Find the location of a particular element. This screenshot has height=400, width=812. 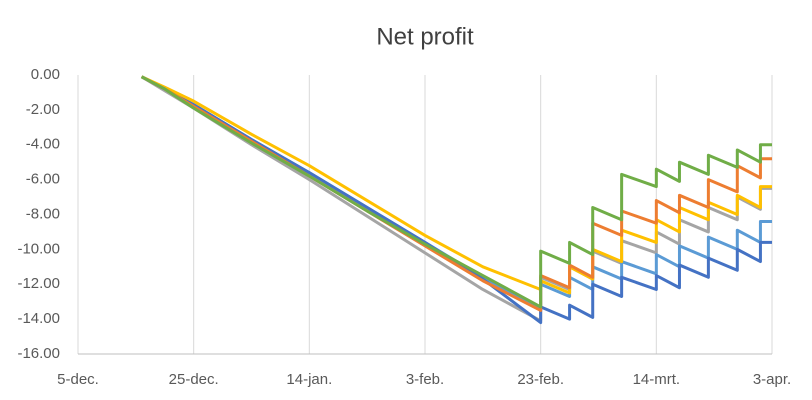

y-tick-label: -8.00 is located at coordinates (43, 213).